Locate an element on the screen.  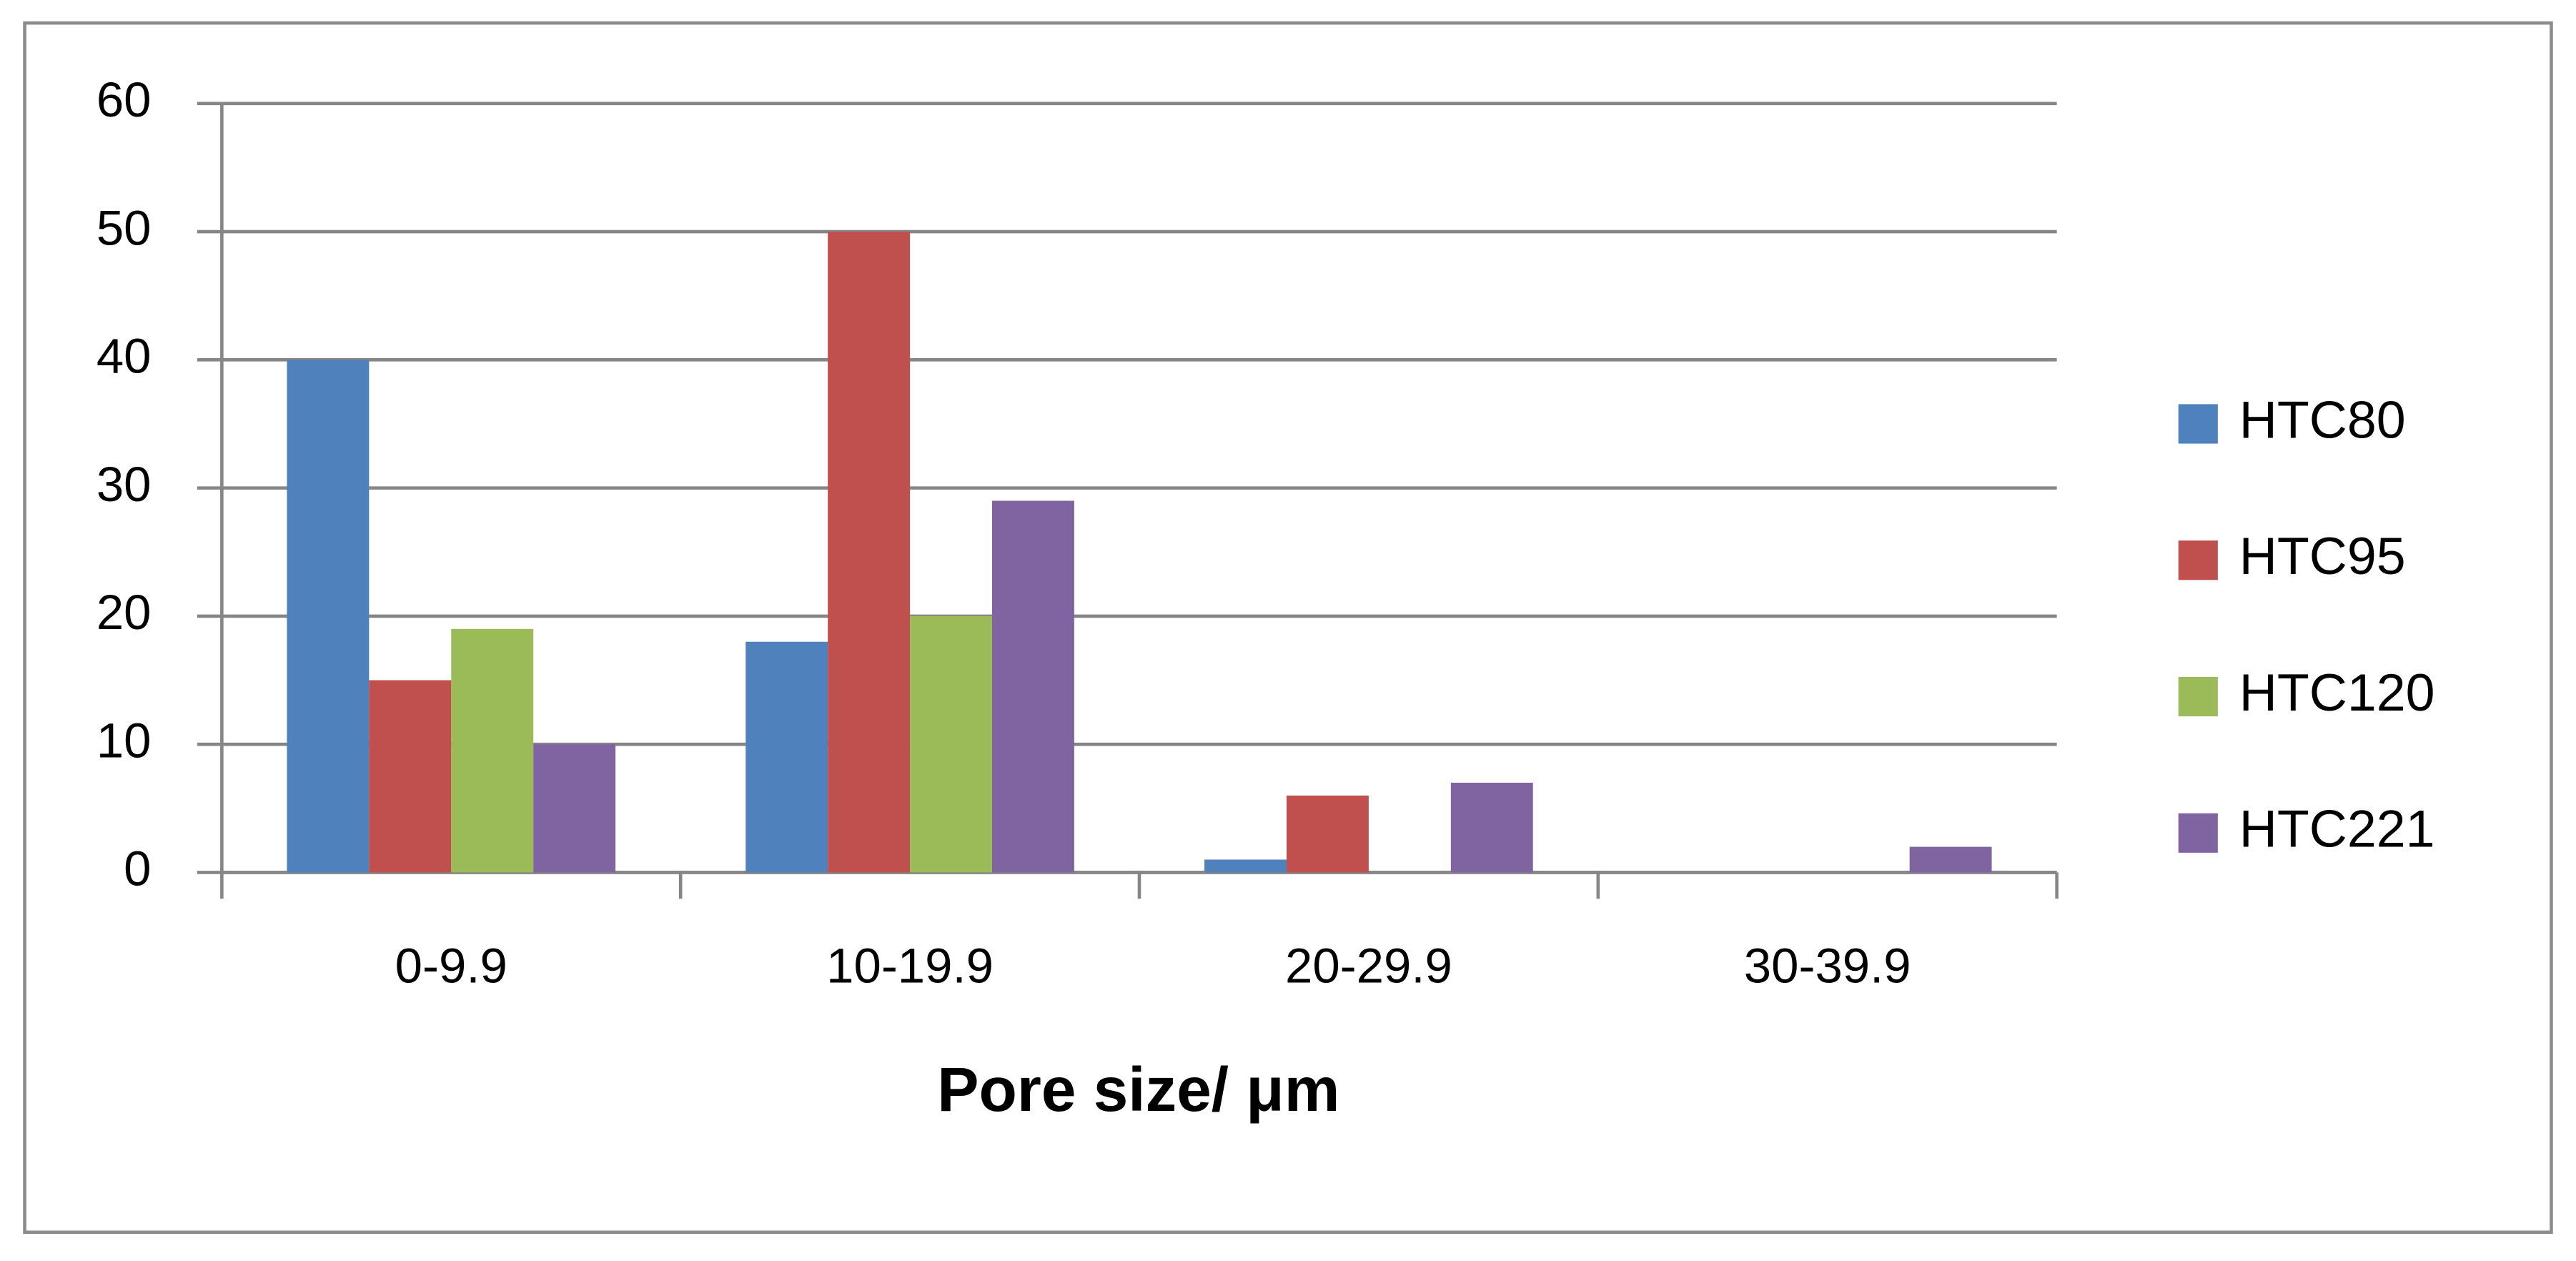
y-tick-label: 20 is located at coordinates (124, 612).